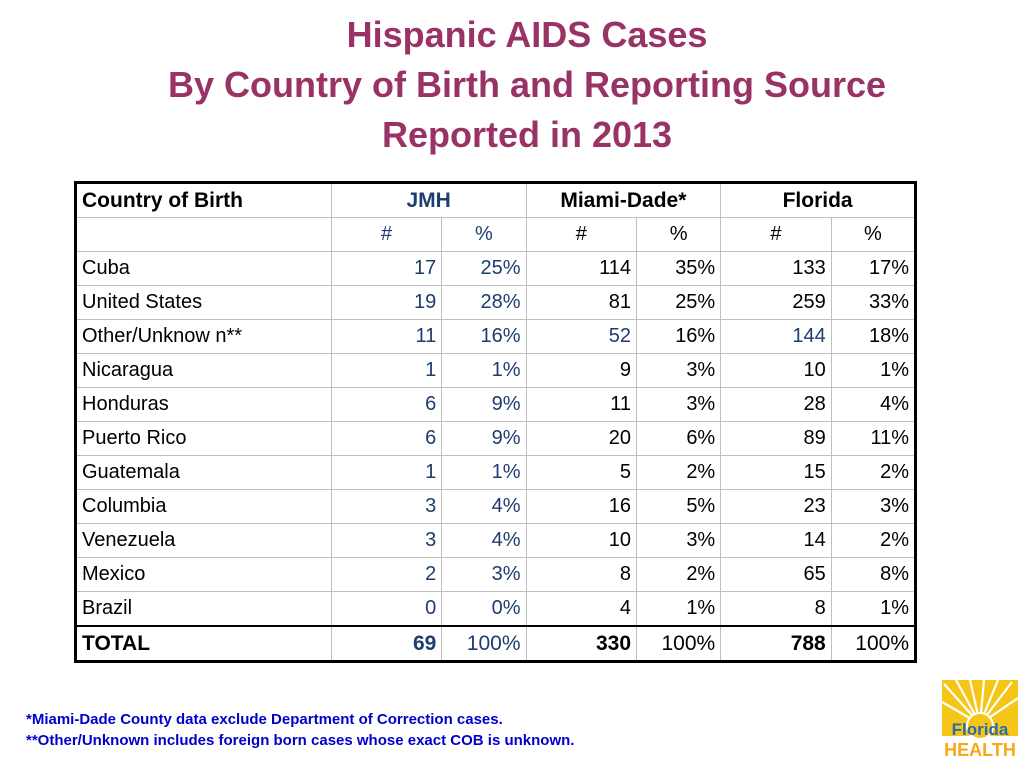 The width and height of the screenshot is (1024, 769). I want to click on table-subheader-row: # % # % # %, so click(496, 234).